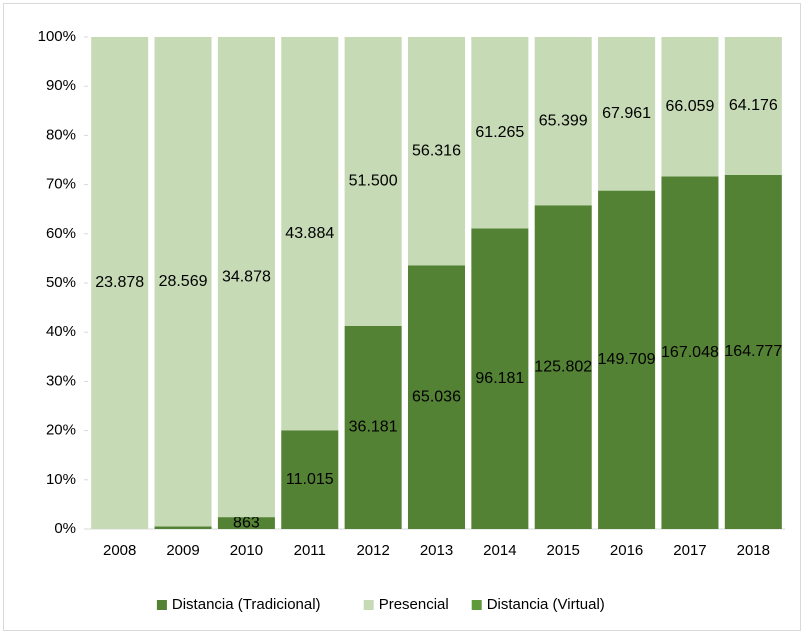 The height and width of the screenshot is (640, 805). What do you see at coordinates (499, 550) in the screenshot?
I see `x-tick-label: 2014` at bounding box center [499, 550].